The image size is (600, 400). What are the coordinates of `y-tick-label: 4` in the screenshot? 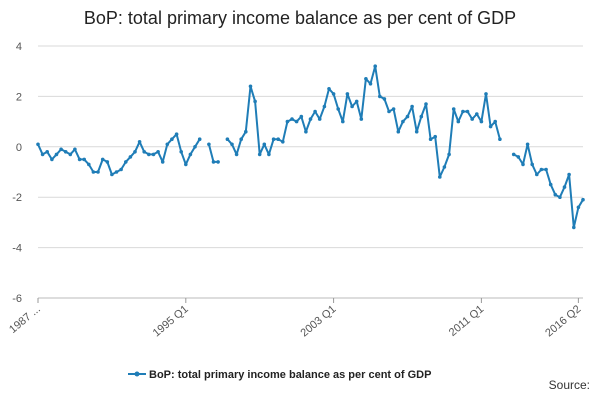 It's located at (19, 47).